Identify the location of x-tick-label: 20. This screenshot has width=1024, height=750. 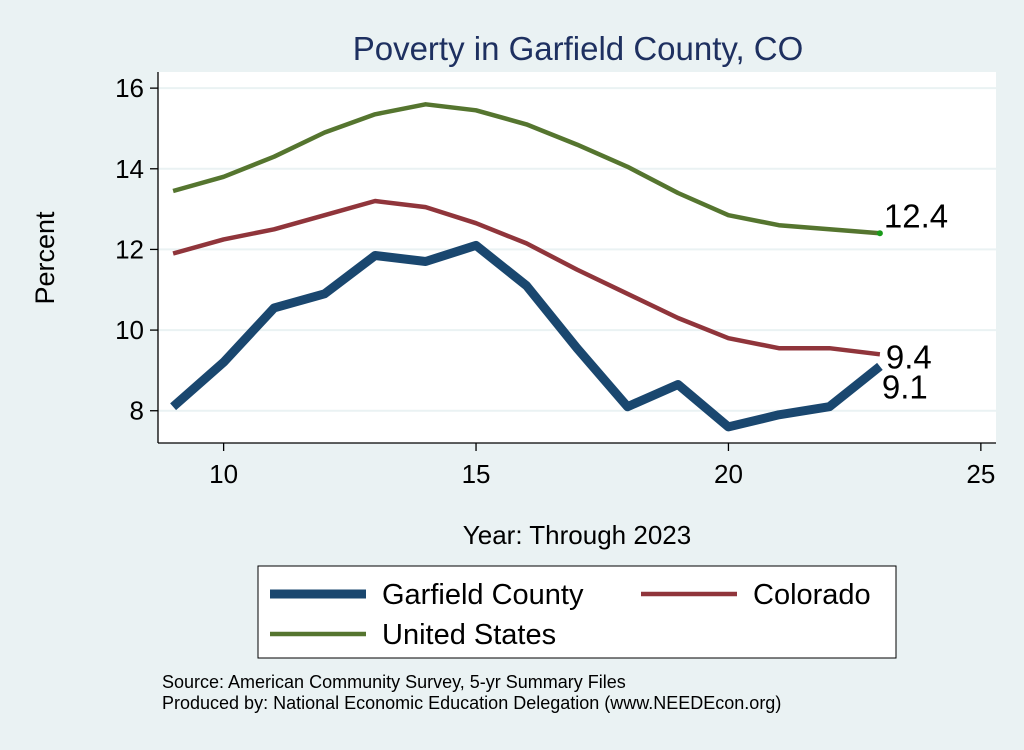
(728, 474).